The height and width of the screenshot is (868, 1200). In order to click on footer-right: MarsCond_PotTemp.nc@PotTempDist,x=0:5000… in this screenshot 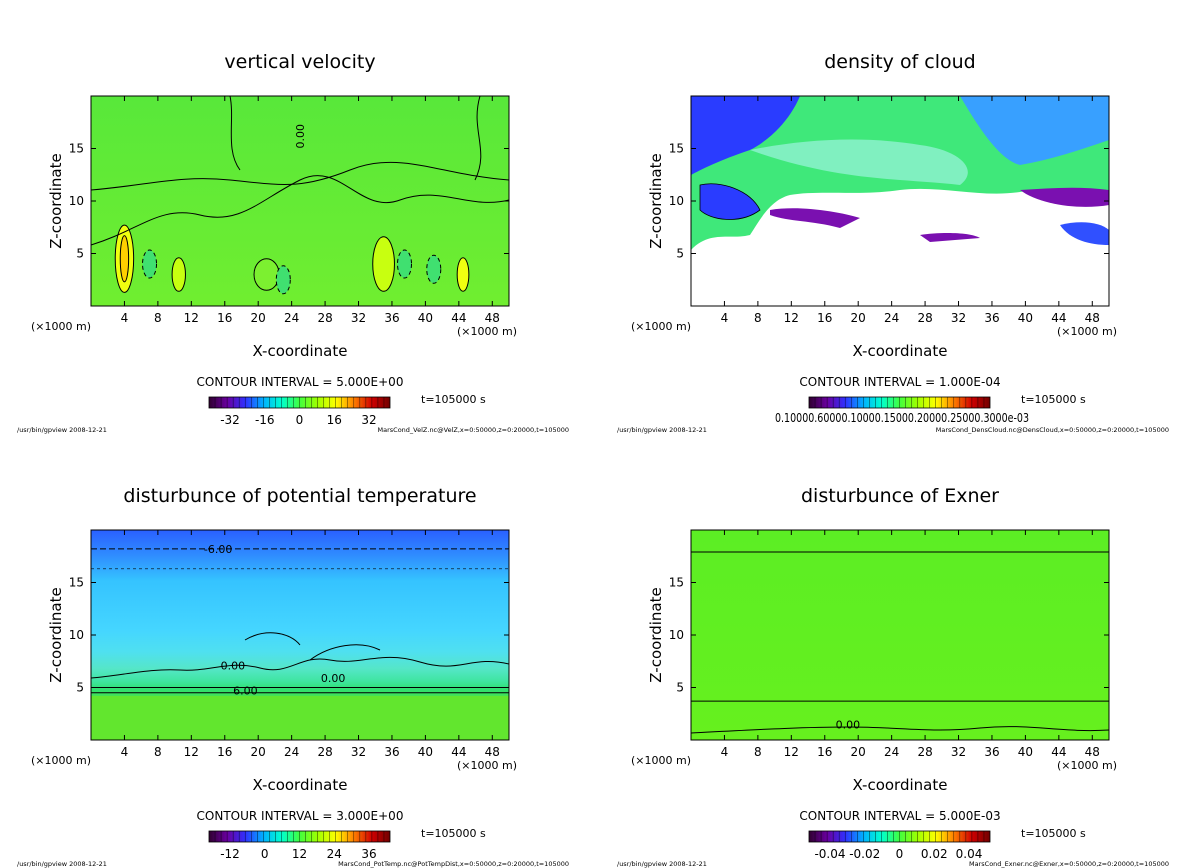, I will do `click(453, 864)`.